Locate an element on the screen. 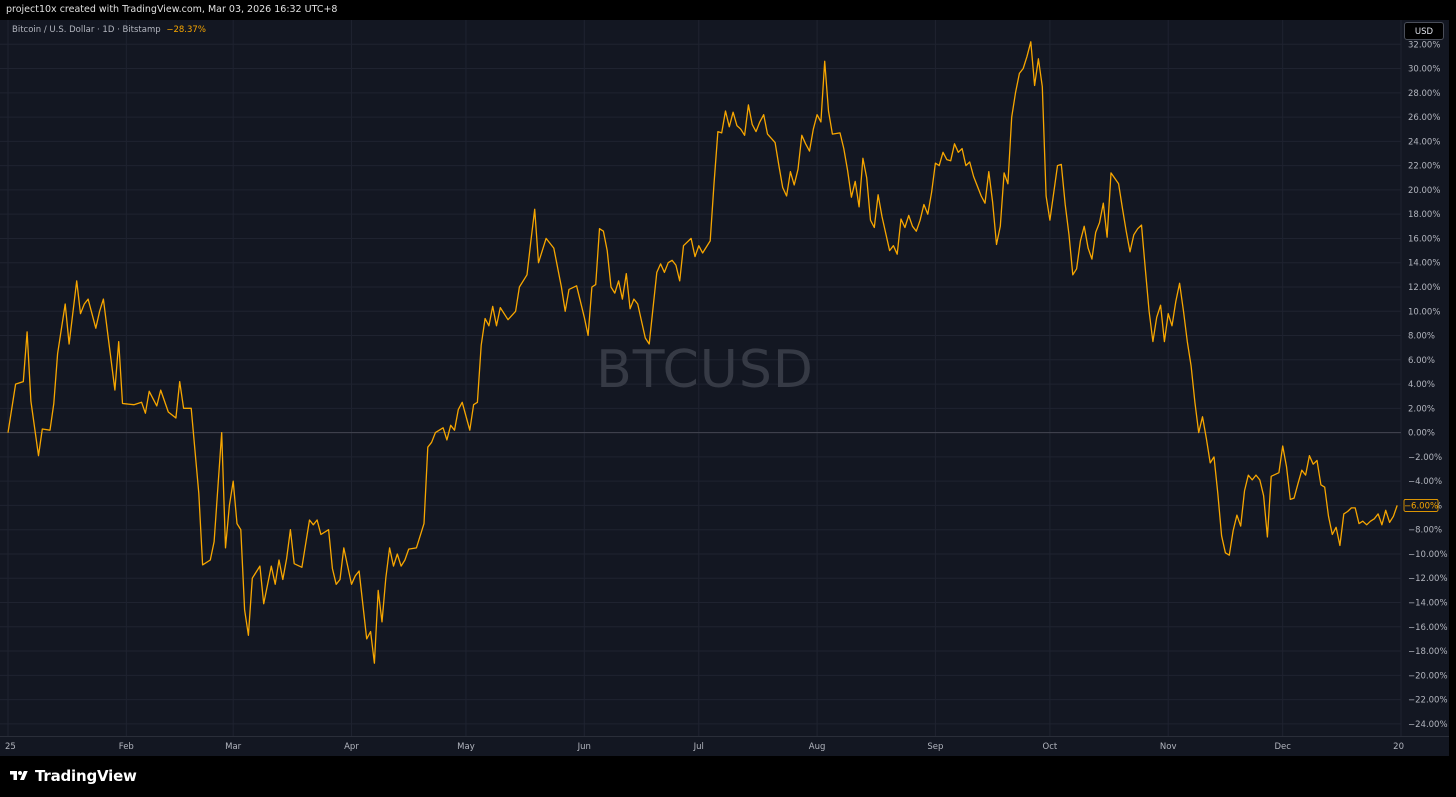 Image resolution: width=1456 pixels, height=797 pixels. x-tick-label: Mar is located at coordinates (233, 747).